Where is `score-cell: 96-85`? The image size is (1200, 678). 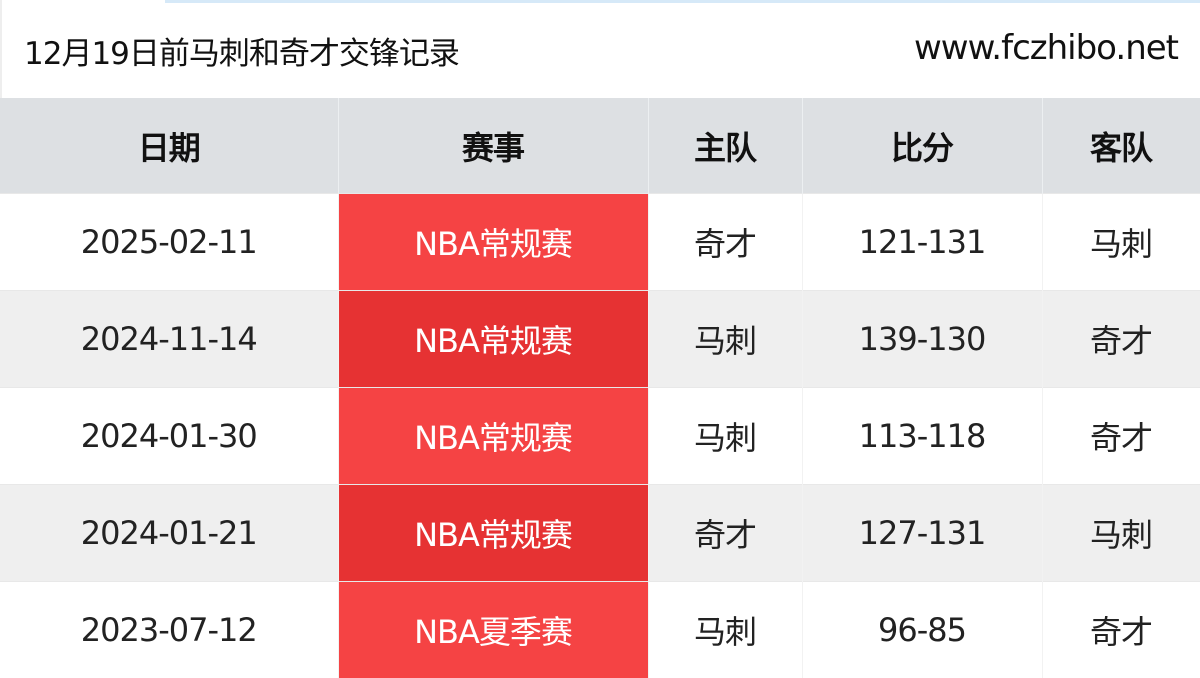
score-cell: 96-85 is located at coordinates (922, 630).